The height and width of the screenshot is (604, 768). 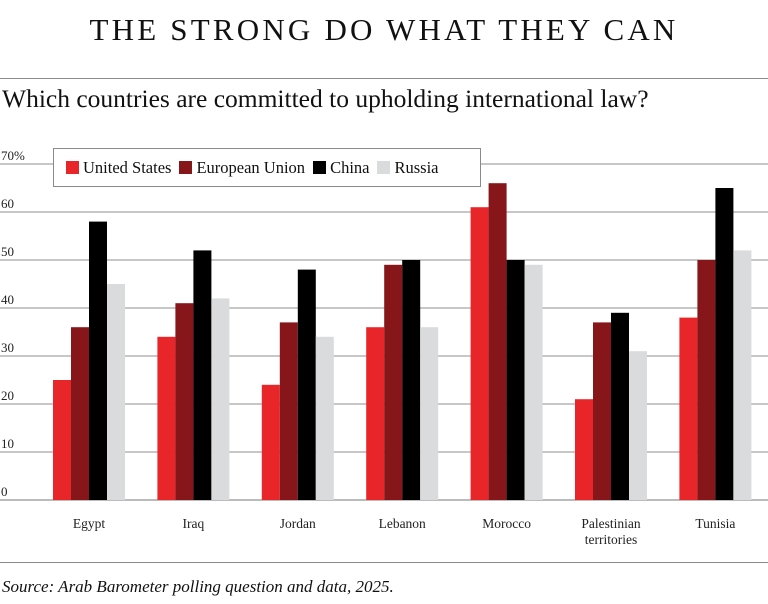 I want to click on bar-morocco-russia, so click(x=533, y=382).